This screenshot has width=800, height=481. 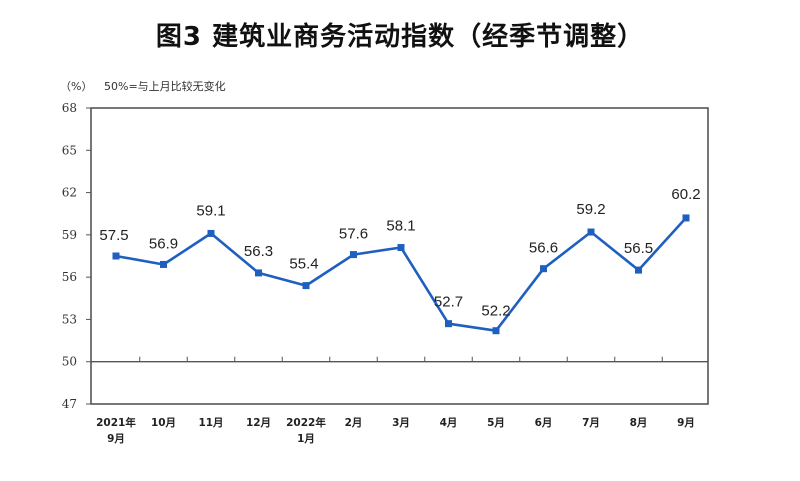 What do you see at coordinates (495, 311) in the screenshot?
I see `data-label: 52.2` at bounding box center [495, 311].